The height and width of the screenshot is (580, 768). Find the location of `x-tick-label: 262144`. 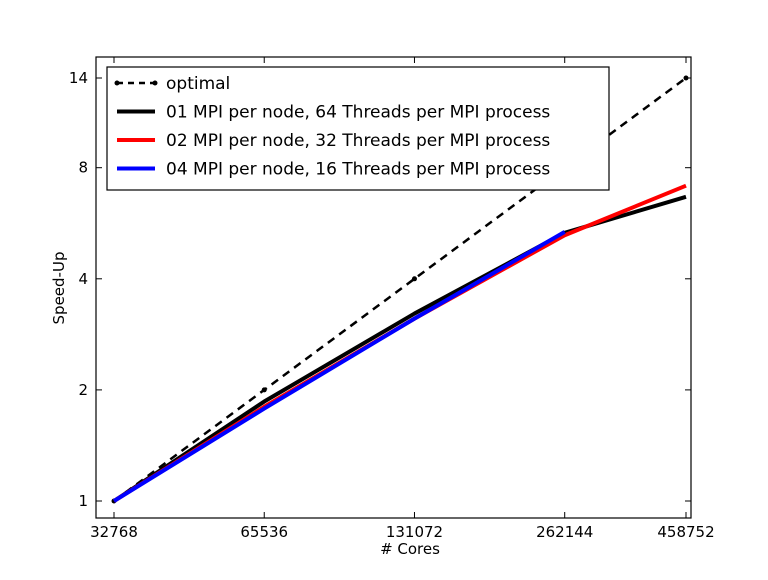

x-tick-label: 262144 is located at coordinates (564, 532).